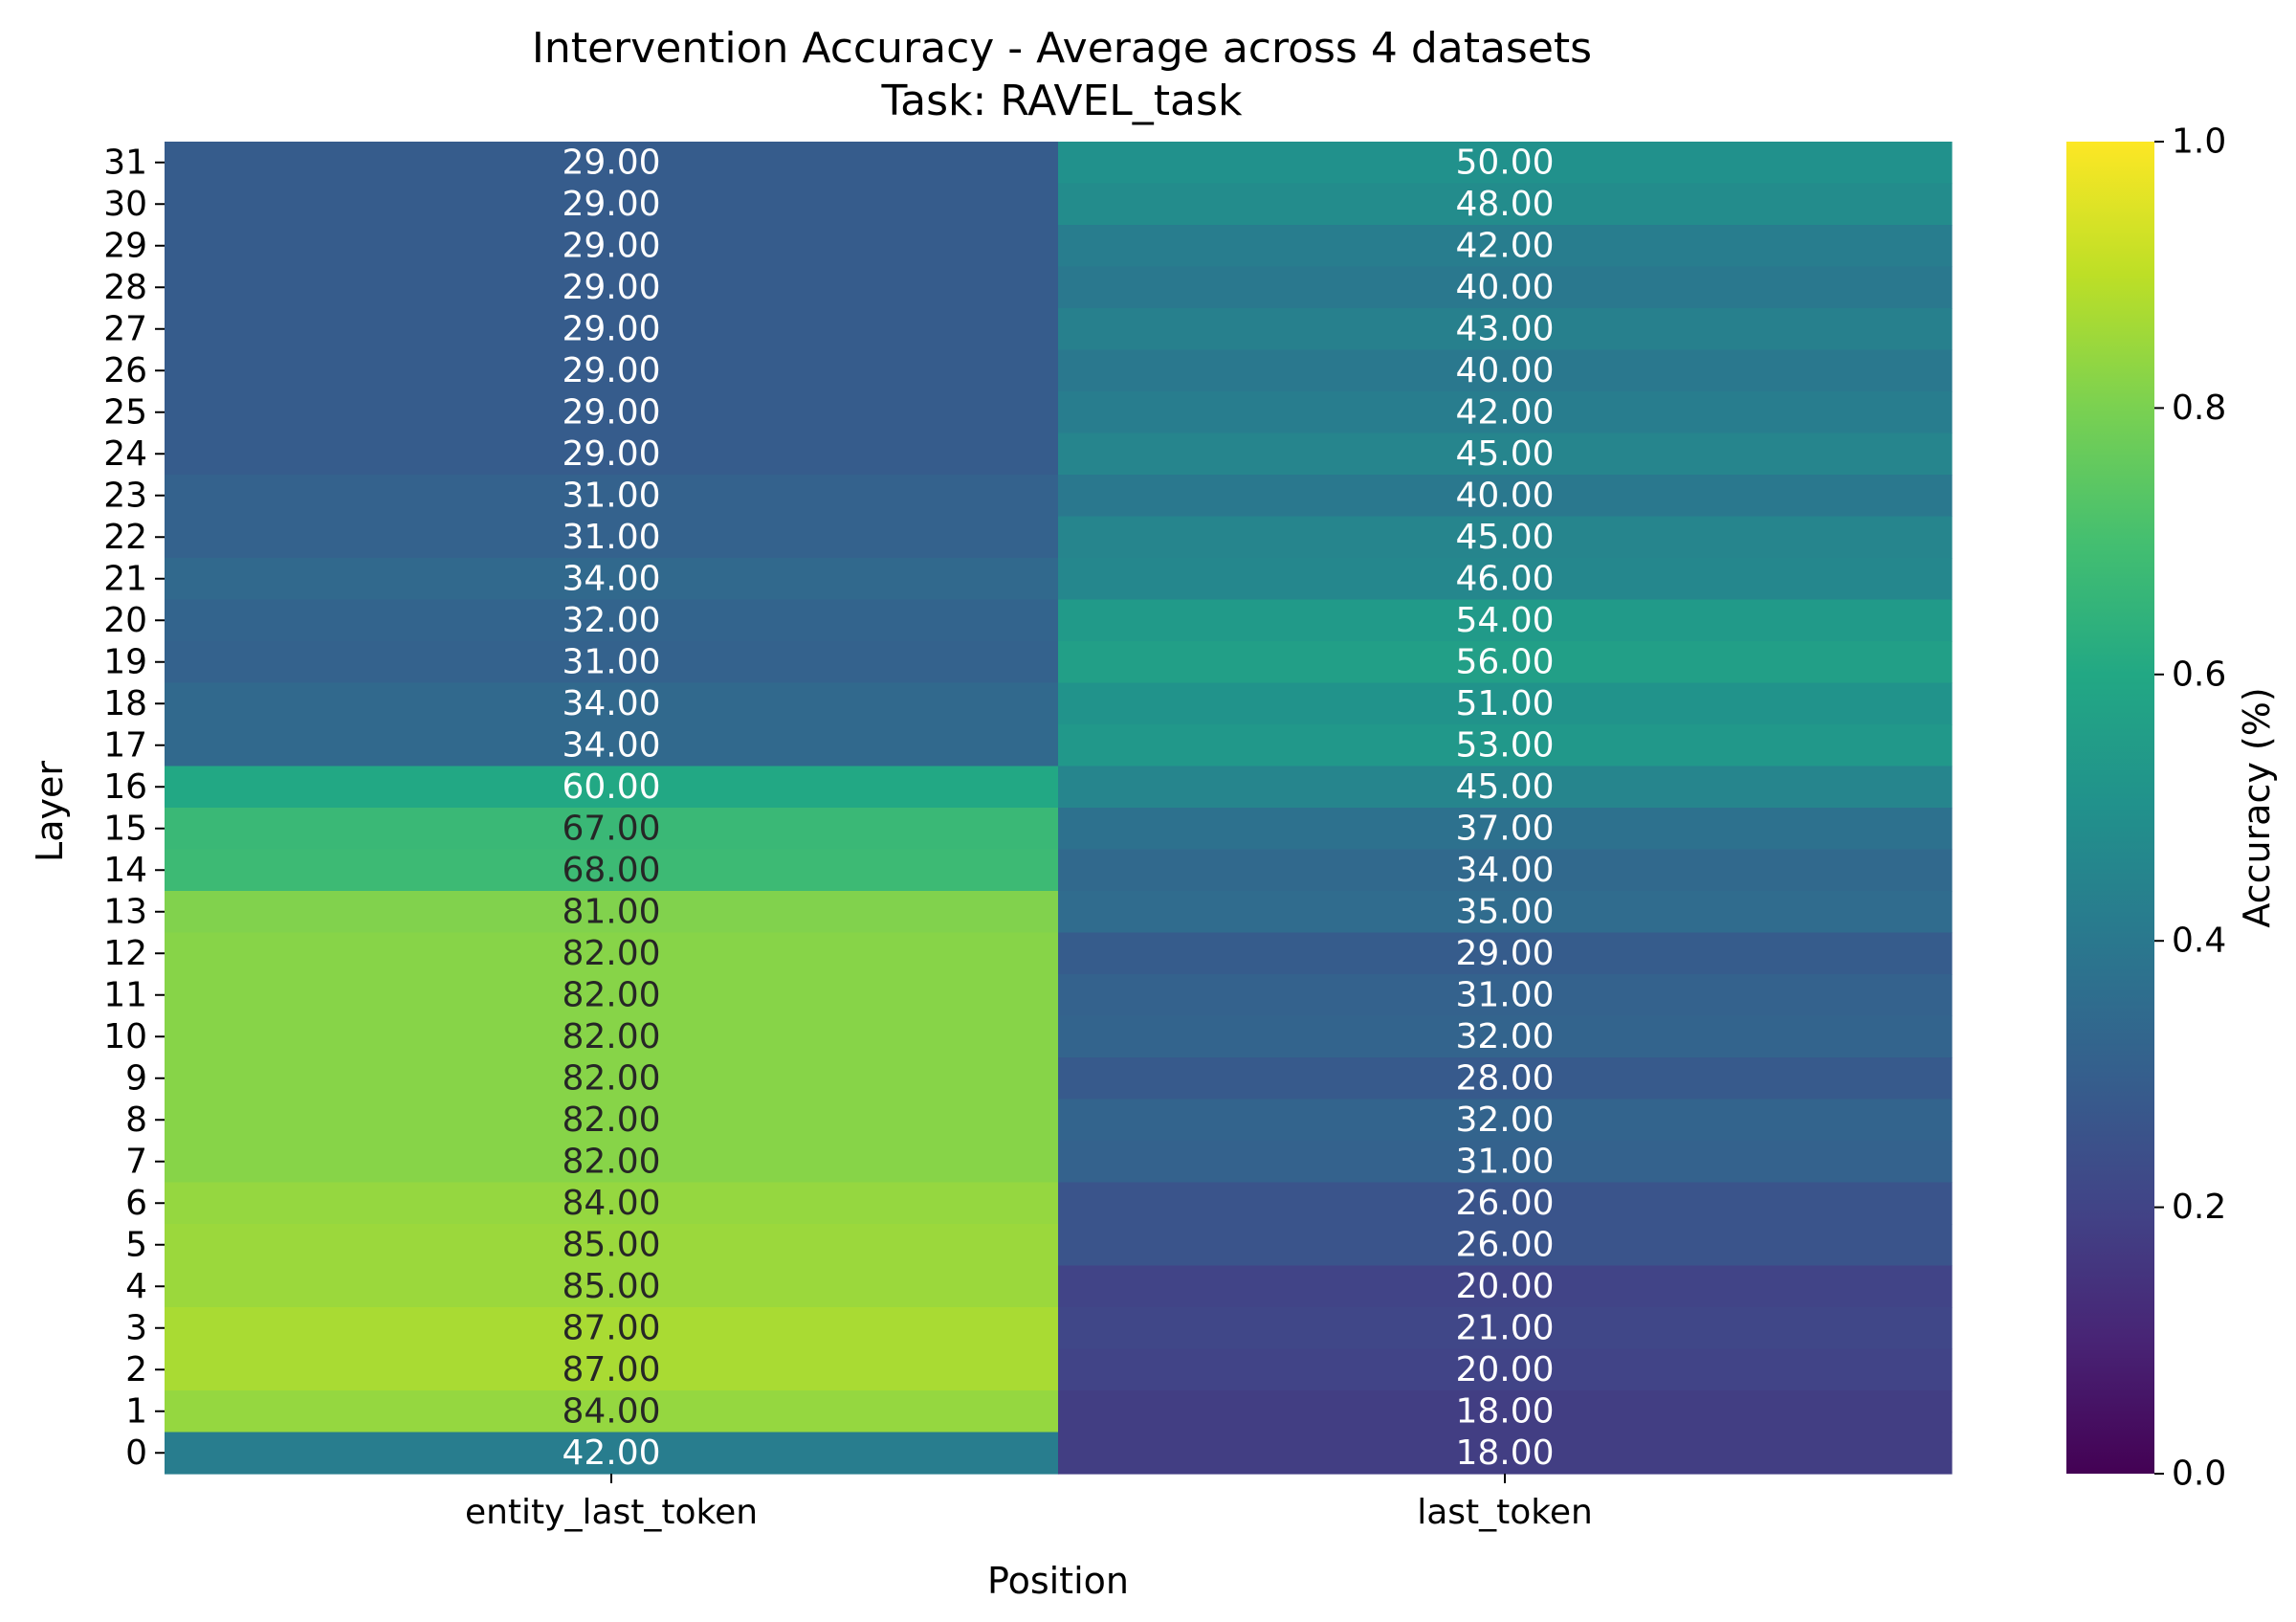  I want to click on cell-value-label: 68.00, so click(611, 871).